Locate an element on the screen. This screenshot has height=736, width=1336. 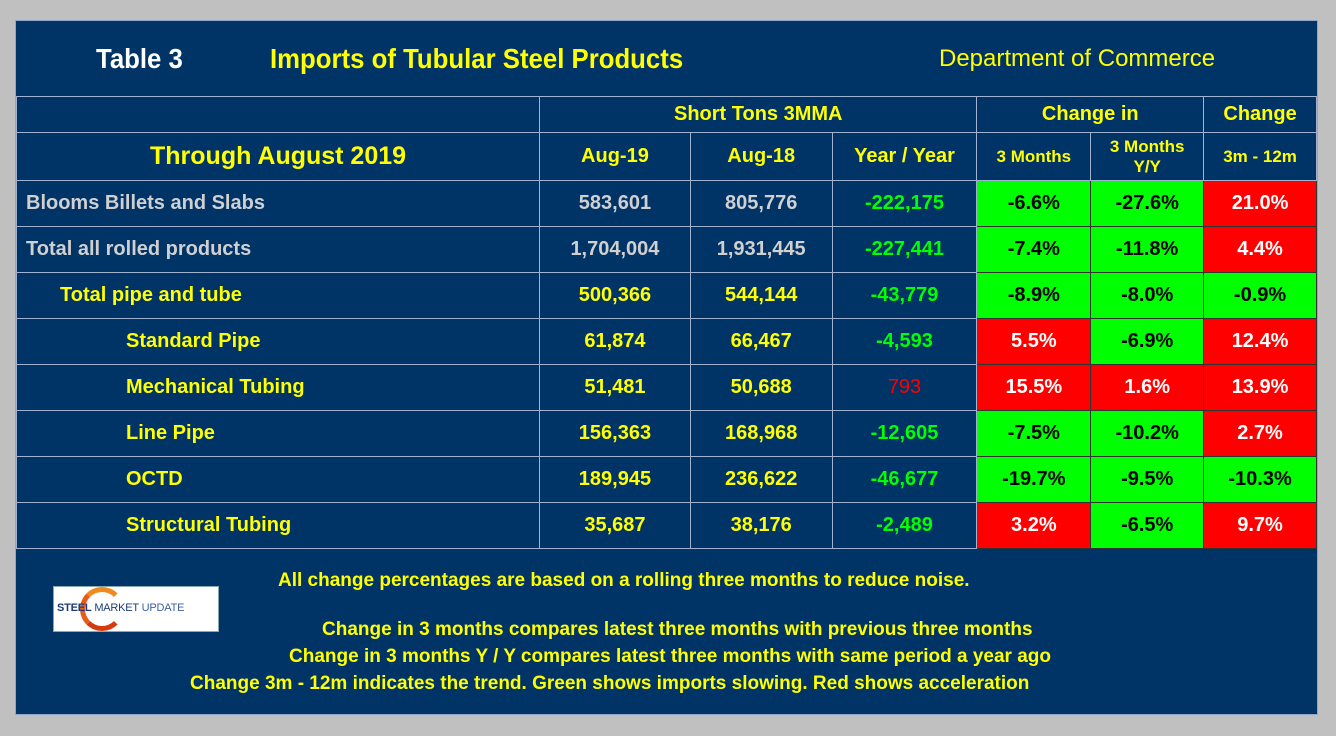
aug18-value: 168,968 is located at coordinates (761, 433).